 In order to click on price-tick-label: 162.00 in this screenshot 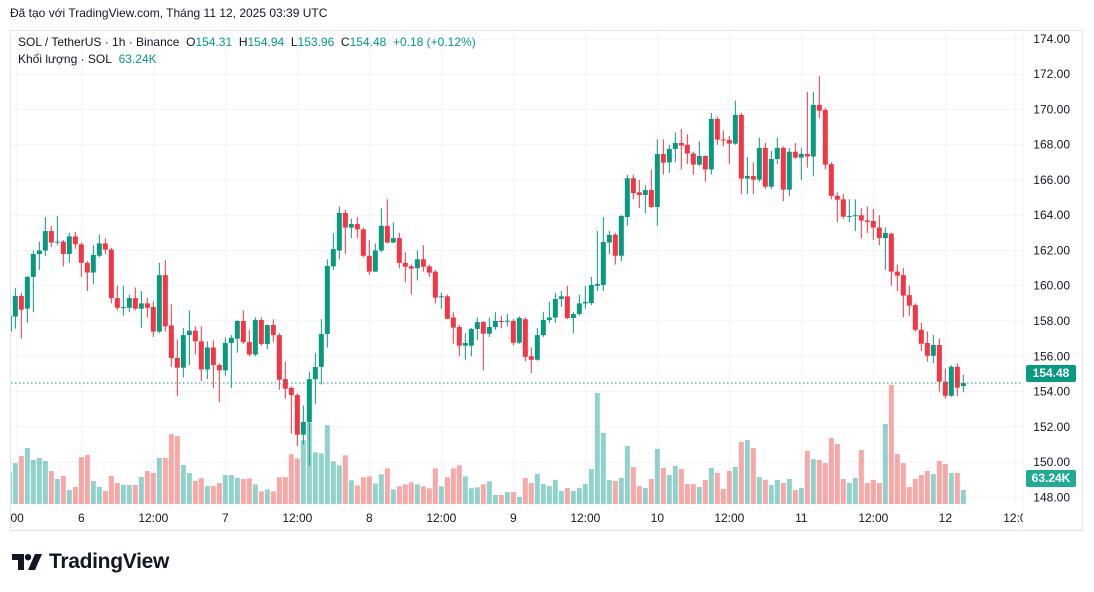, I will do `click(1051, 250)`.